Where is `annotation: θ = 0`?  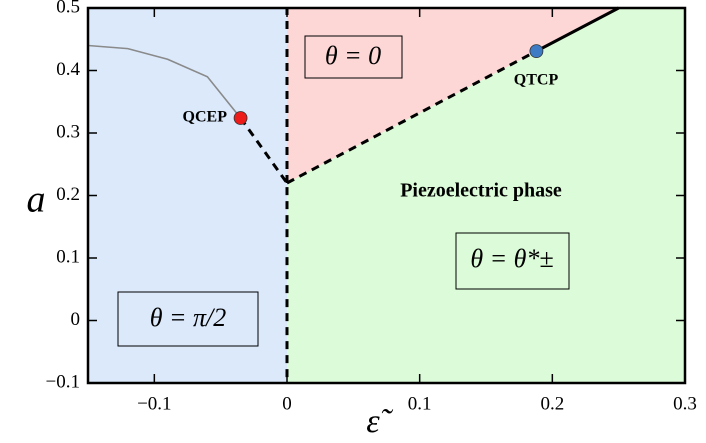 annotation: θ = 0 is located at coordinates (353, 55).